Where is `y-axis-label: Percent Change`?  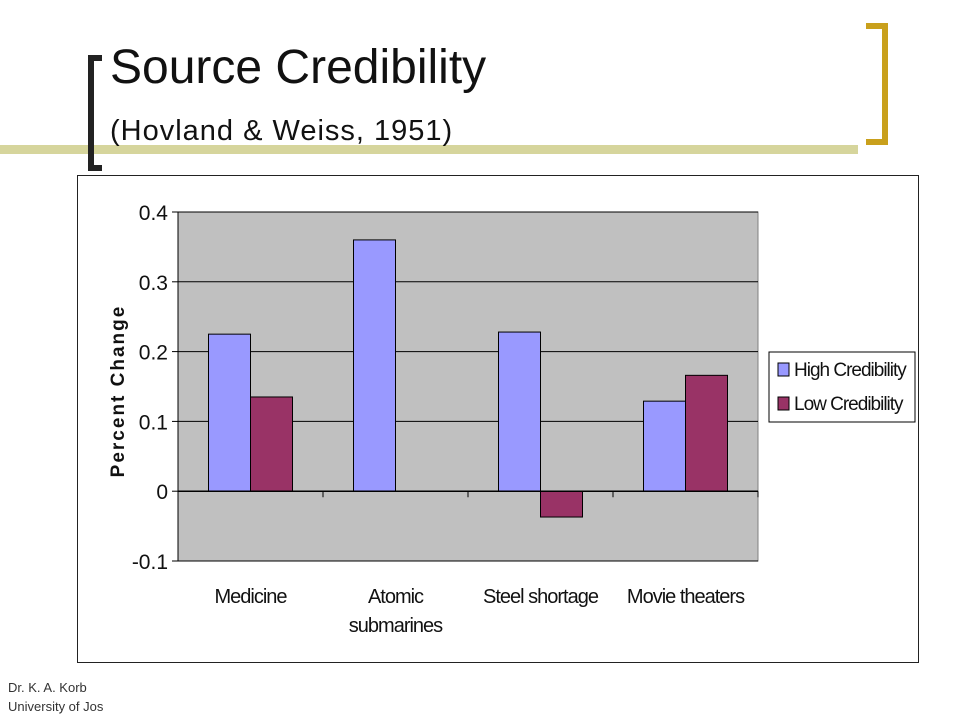 y-axis-label: Percent Change is located at coordinates (118, 391).